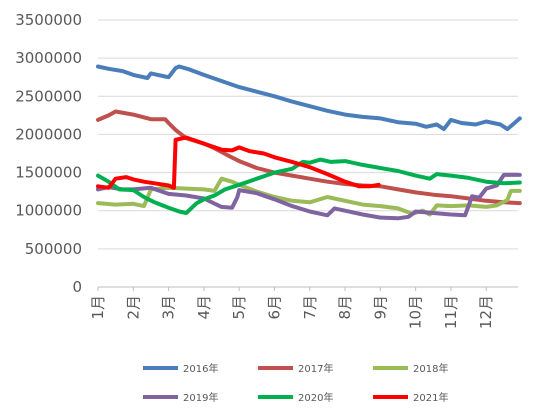  I want to click on x-tick-label: 8月, so click(345, 307).